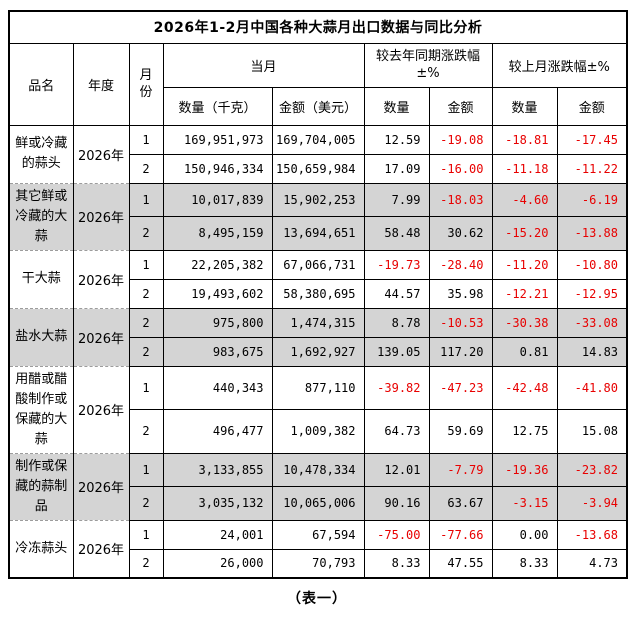 The width and height of the screenshot is (633, 625). Describe the element at coordinates (41, 84) in the screenshot. I see `col-header-product: 品名` at that location.